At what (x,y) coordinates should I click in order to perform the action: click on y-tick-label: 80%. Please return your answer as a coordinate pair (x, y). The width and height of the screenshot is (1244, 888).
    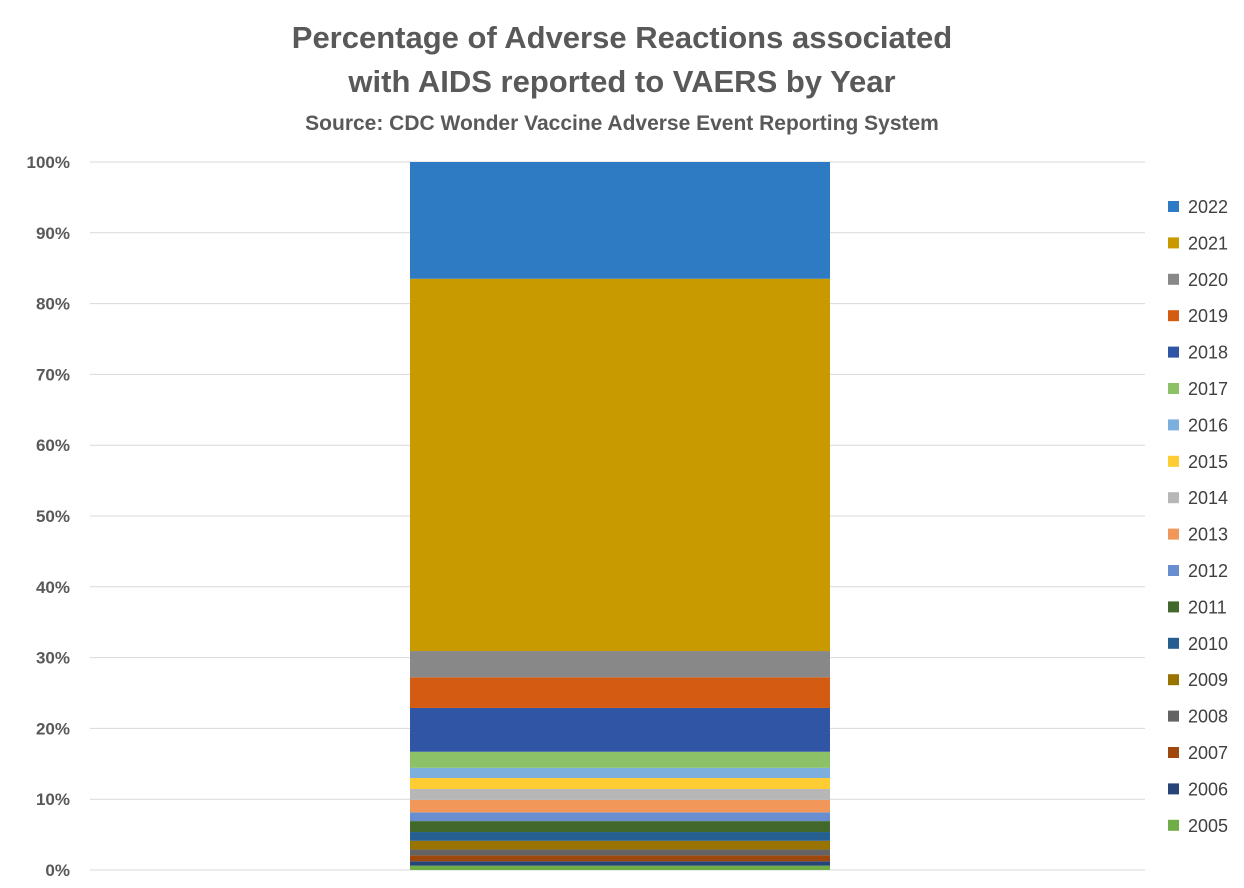
    Looking at the image, I should click on (53, 304).